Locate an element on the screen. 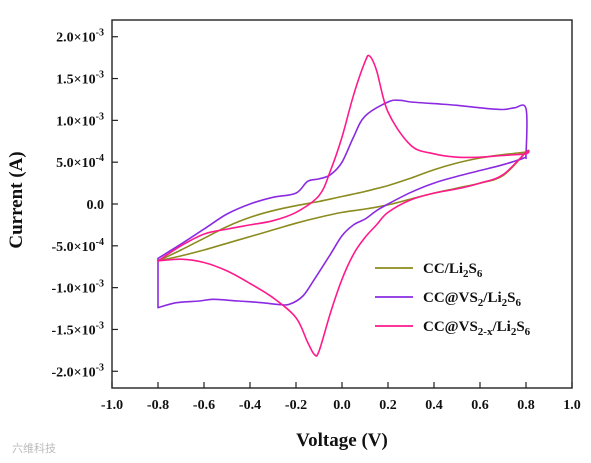  y-tick-label: -1.5×10⁻³ is located at coordinates (78, 329).